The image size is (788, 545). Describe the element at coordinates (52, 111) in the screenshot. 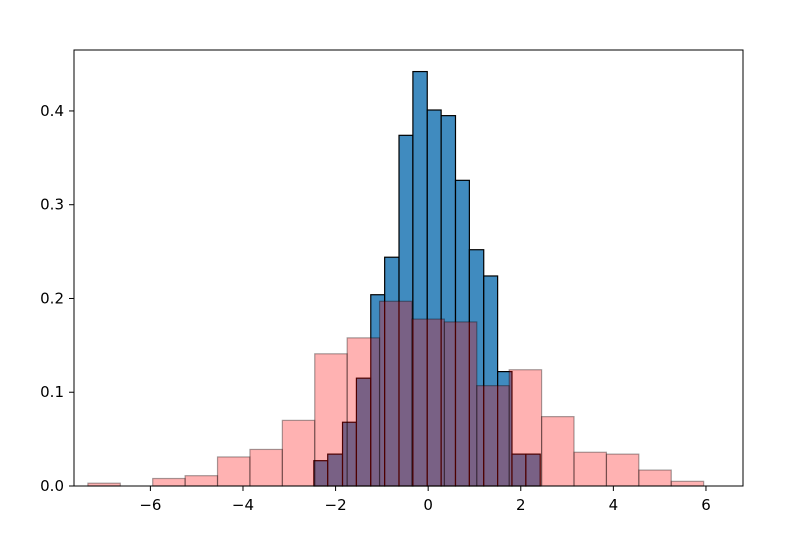

I see `y-tick-label: 0.4` at that location.